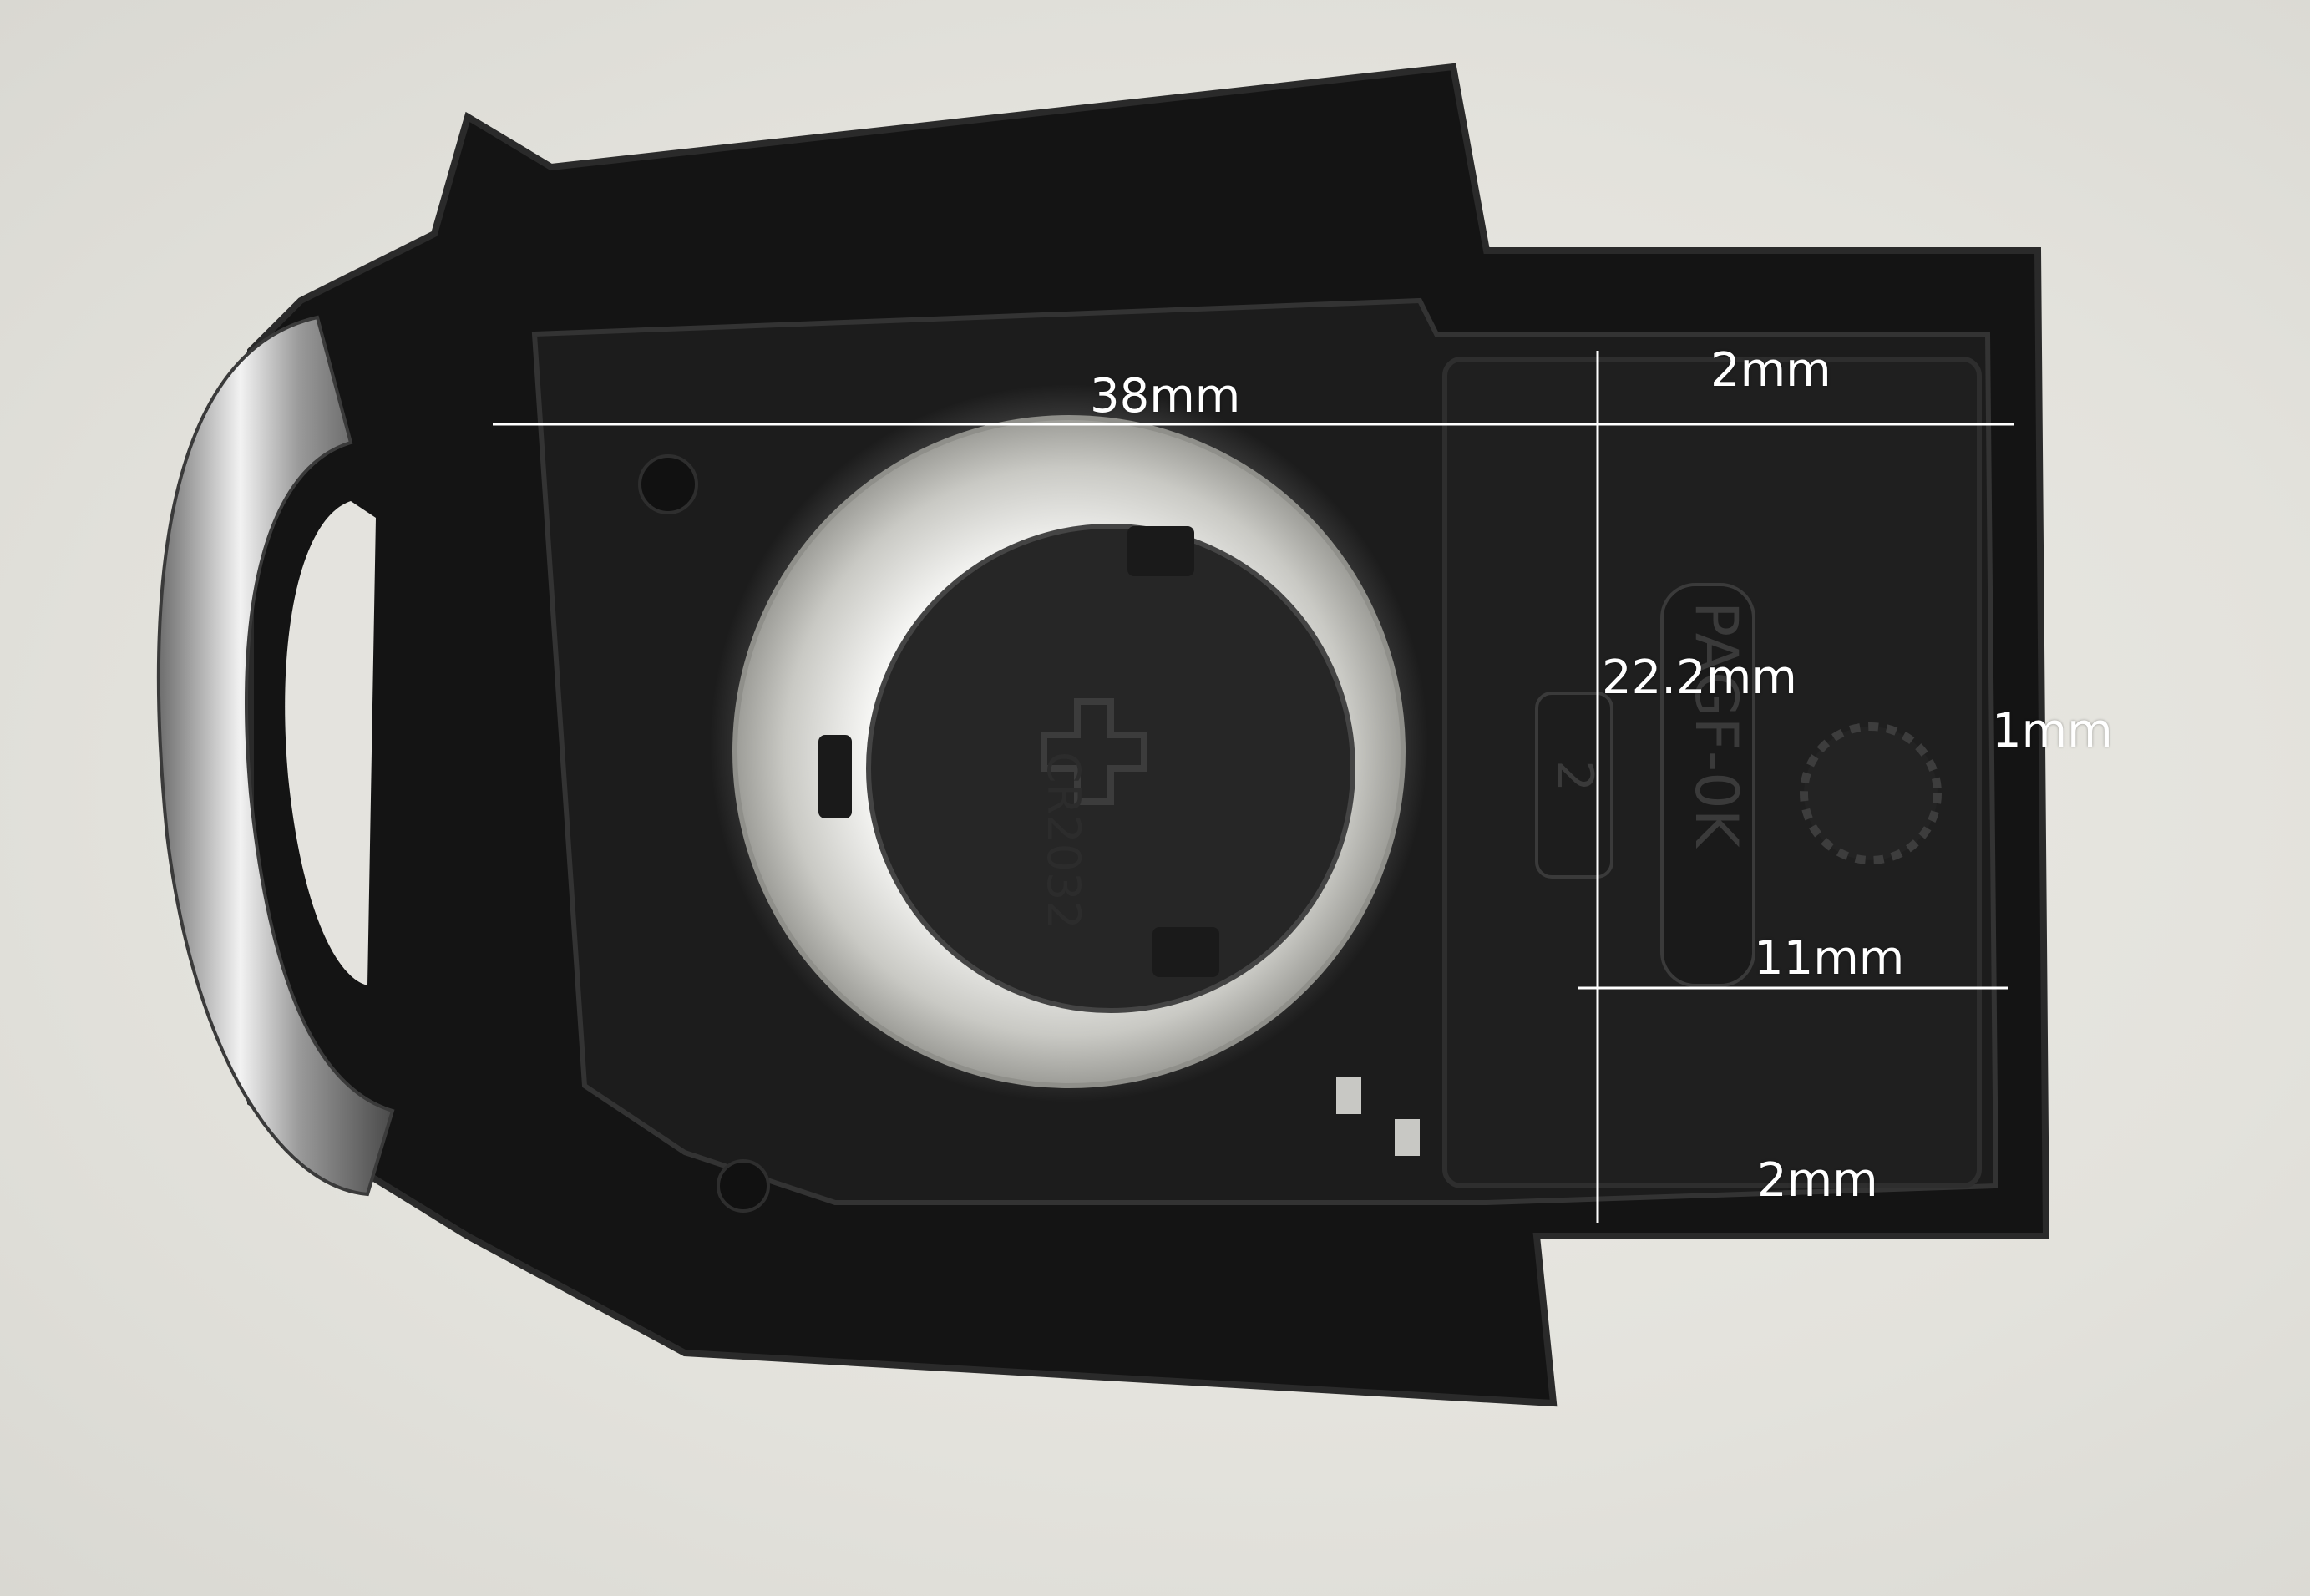  Describe the element at coordinates (331, 743) in the screenshot. I see `keyring-hole` at that location.